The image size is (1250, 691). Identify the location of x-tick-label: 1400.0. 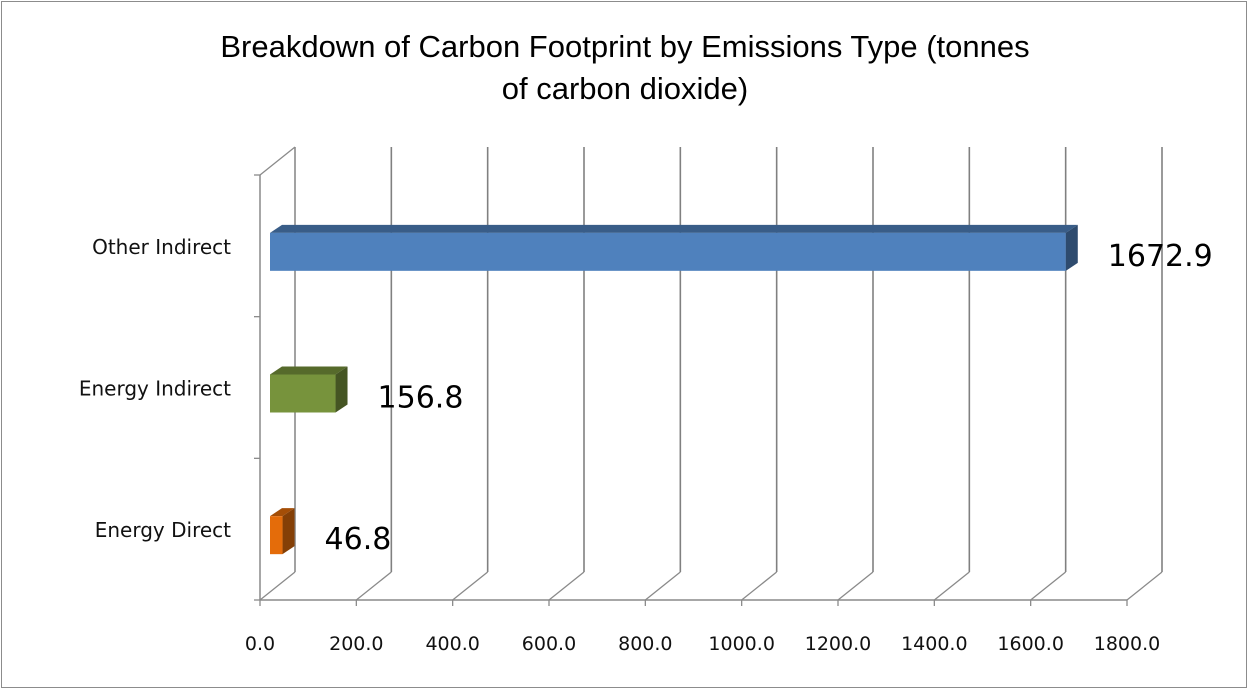
(934, 644).